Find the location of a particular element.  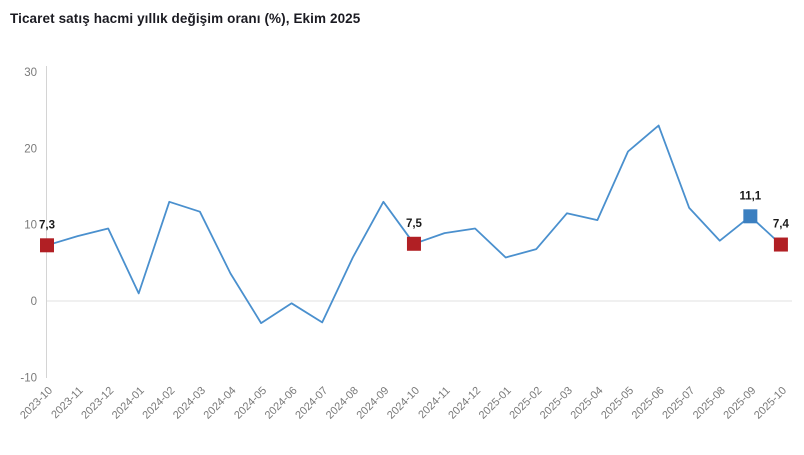

x-axis-tick-label: 2024-12 is located at coordinates (464, 403).